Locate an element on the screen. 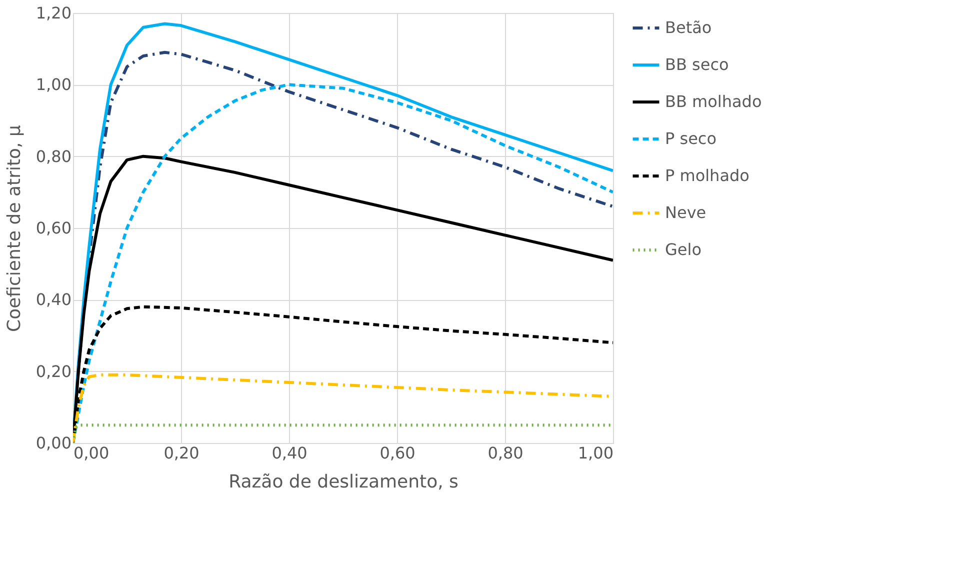 The width and height of the screenshot is (958, 581). y-tick-label: 1,00 is located at coordinates (54, 84).